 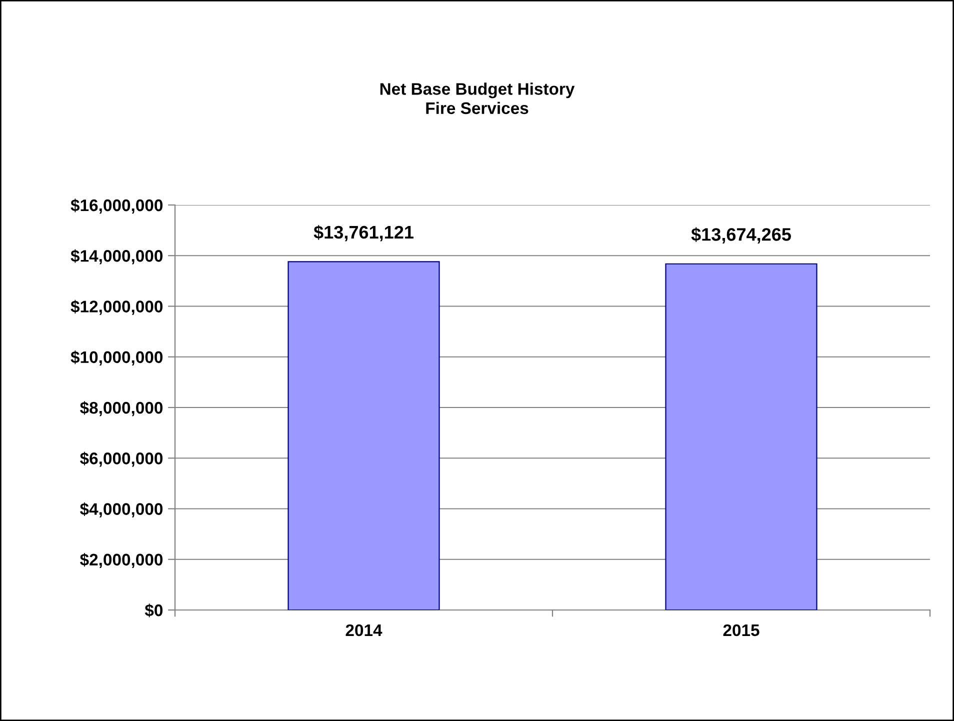 I want to click on x-tick-label: 2014, so click(x=364, y=630).